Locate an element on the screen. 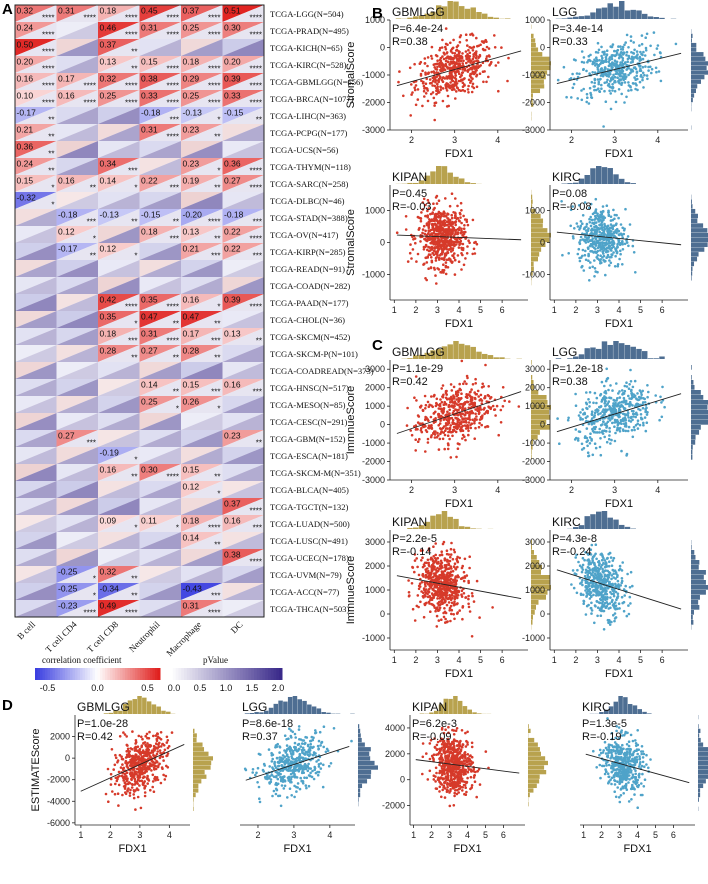 The width and height of the screenshot is (708, 884). heatmap-cell: 0.16* is located at coordinates (202, 303).